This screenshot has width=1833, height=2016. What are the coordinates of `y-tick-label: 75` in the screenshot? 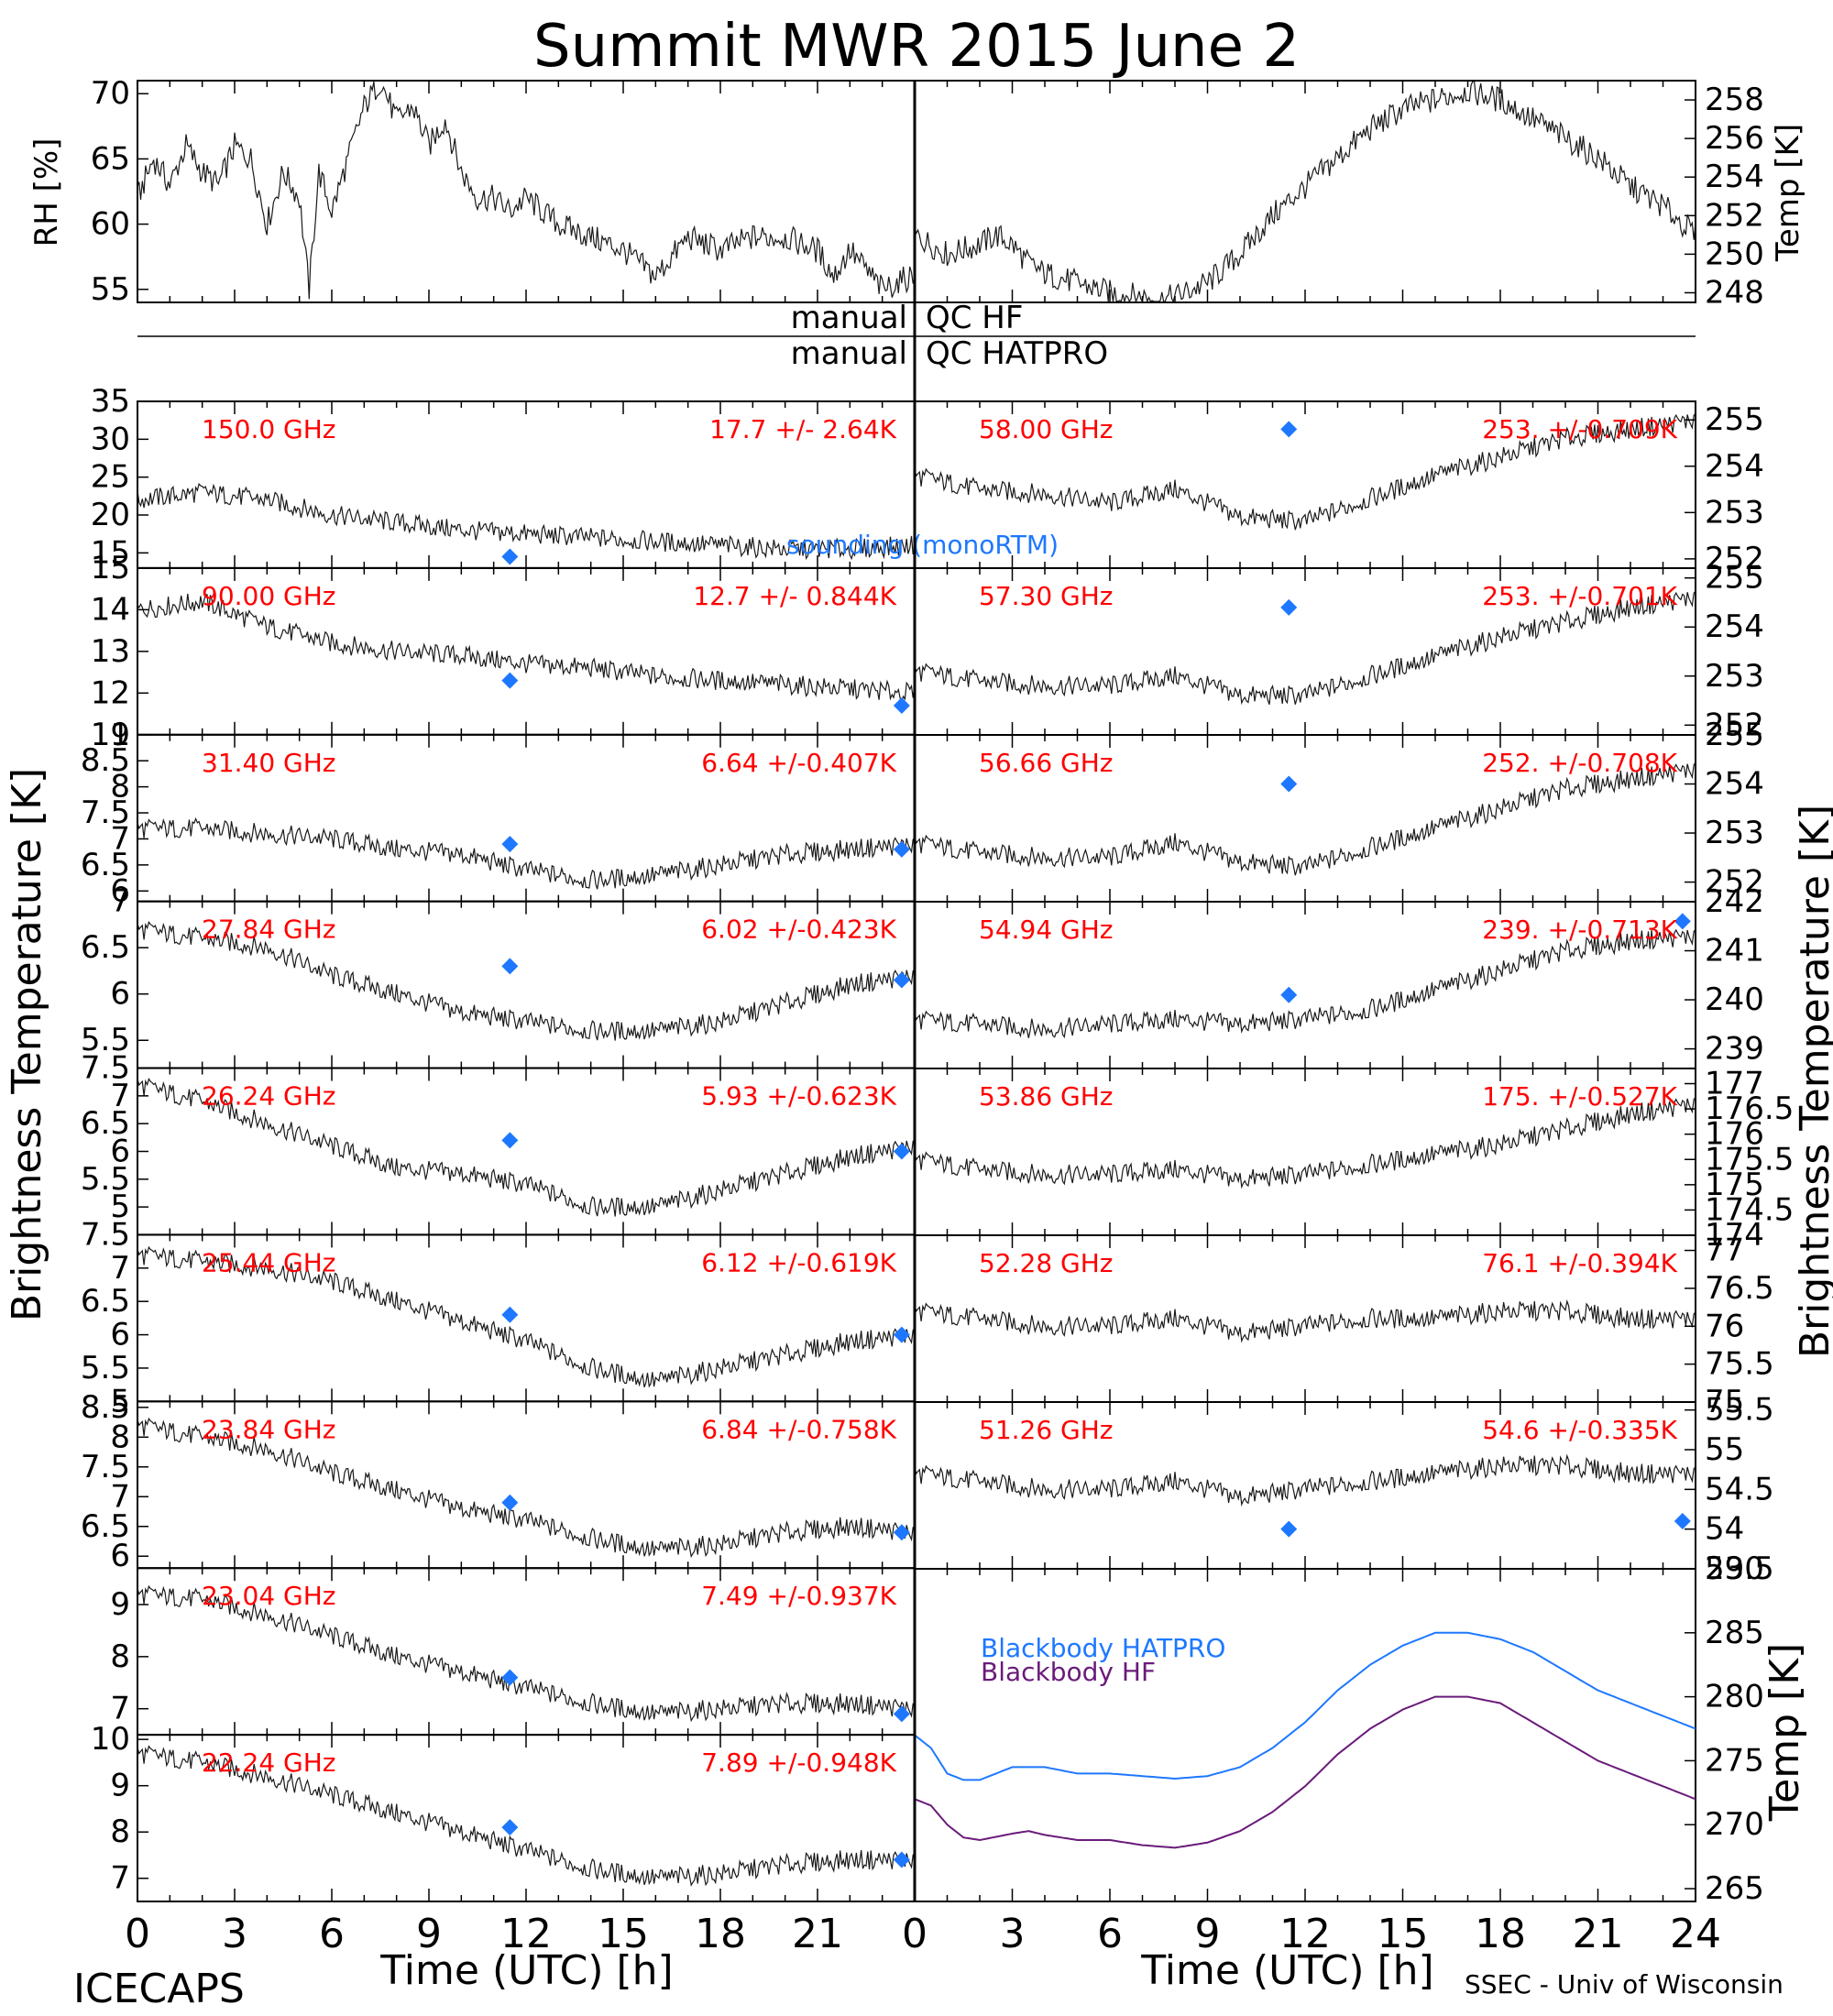 It's located at (1724, 1402).